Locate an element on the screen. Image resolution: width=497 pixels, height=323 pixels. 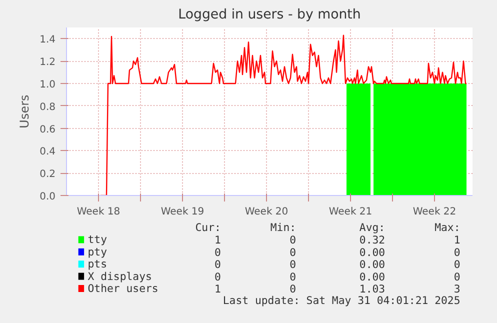
y-tick-label: 0.2 is located at coordinates (48, 174).